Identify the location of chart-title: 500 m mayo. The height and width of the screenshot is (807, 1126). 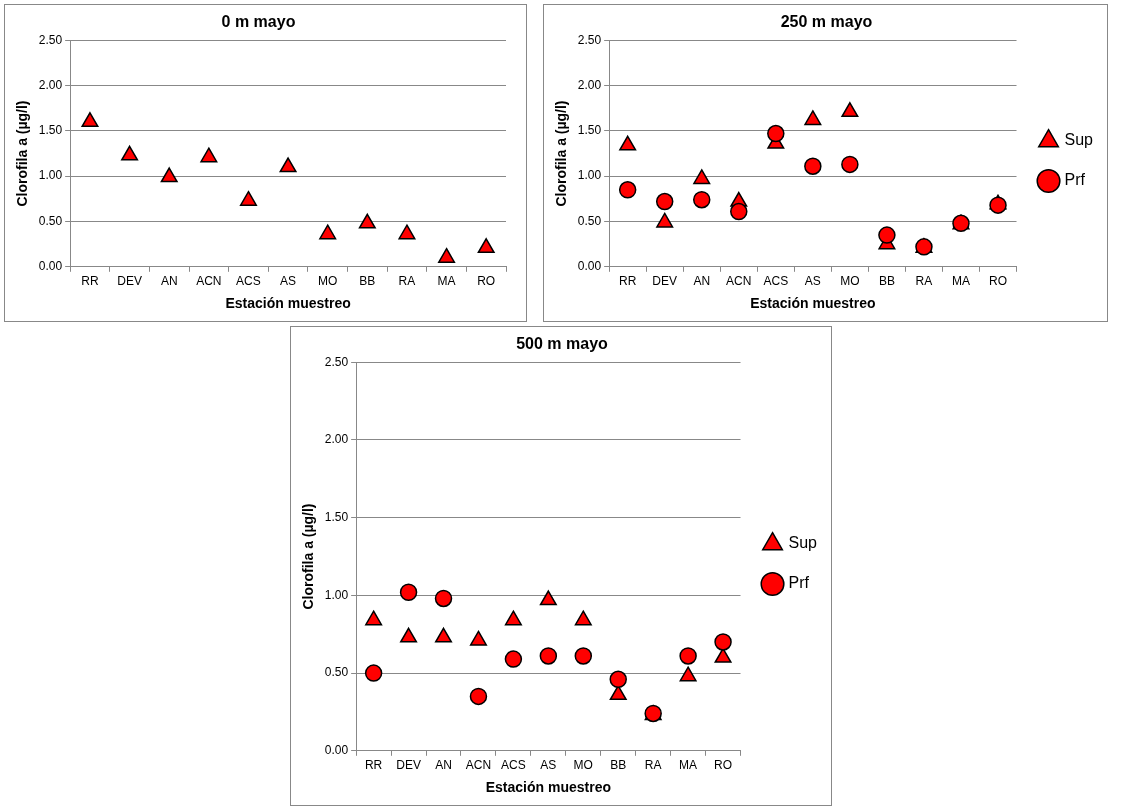
(562, 344).